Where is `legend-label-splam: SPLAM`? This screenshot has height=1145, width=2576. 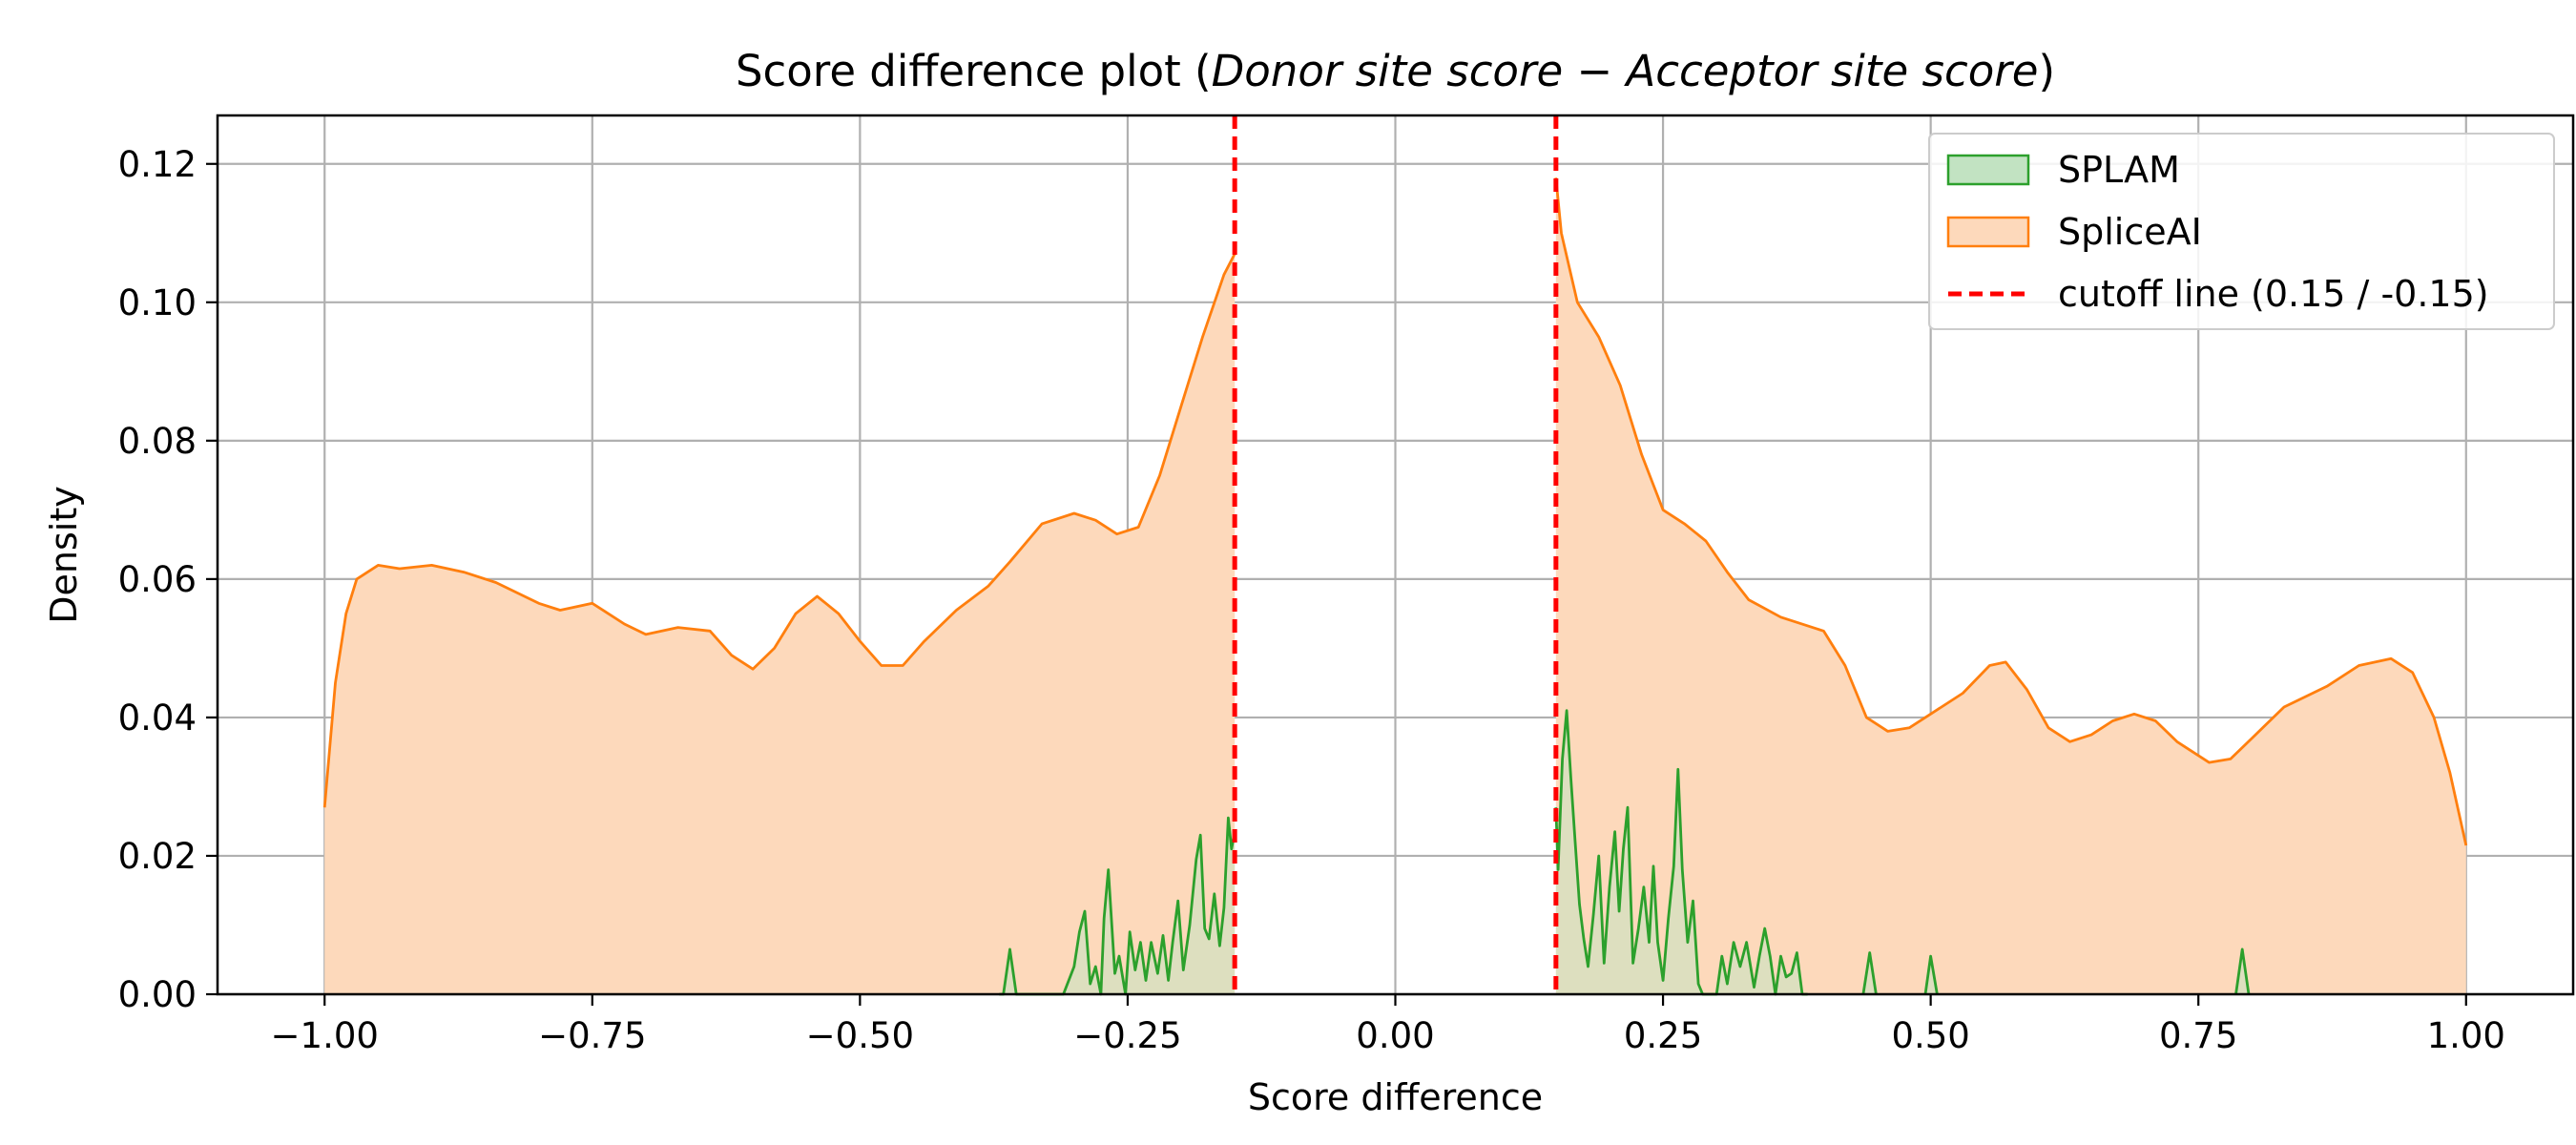 legend-label-splam: SPLAM is located at coordinates (2119, 170).